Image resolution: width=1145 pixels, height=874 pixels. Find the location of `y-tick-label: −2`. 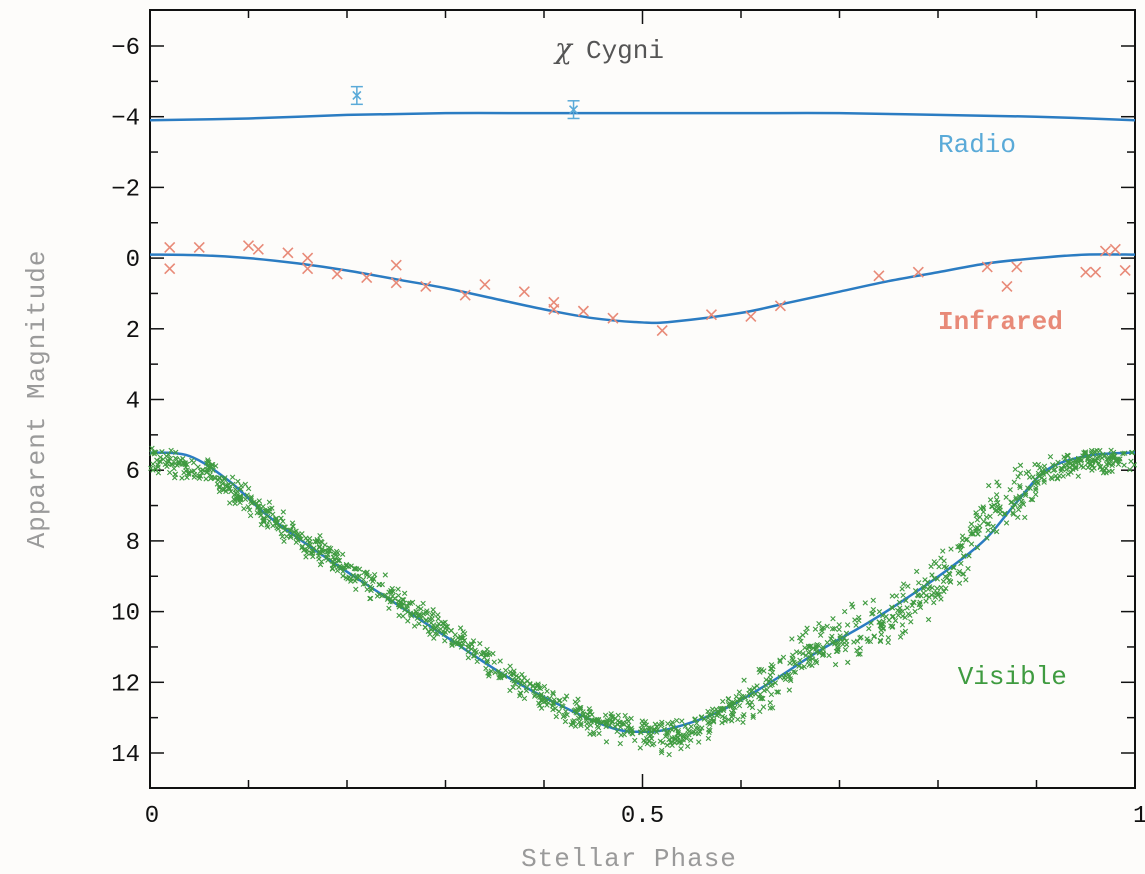

y-tick-label: −2 is located at coordinates (125, 189).